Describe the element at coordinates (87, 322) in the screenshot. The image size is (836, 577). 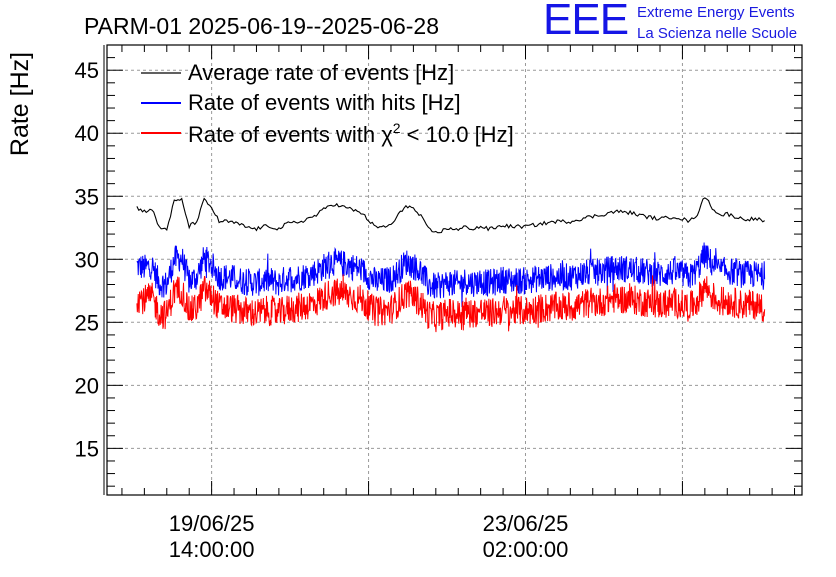
I see `y-tick-label: 25` at that location.